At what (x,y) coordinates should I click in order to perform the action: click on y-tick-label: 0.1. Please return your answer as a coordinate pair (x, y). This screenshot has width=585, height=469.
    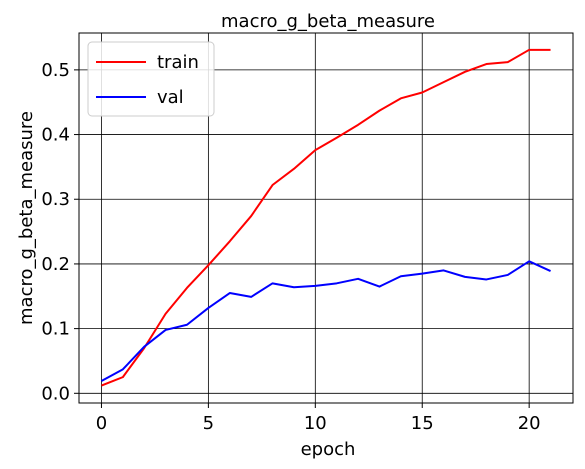
    Looking at the image, I should click on (55, 329).